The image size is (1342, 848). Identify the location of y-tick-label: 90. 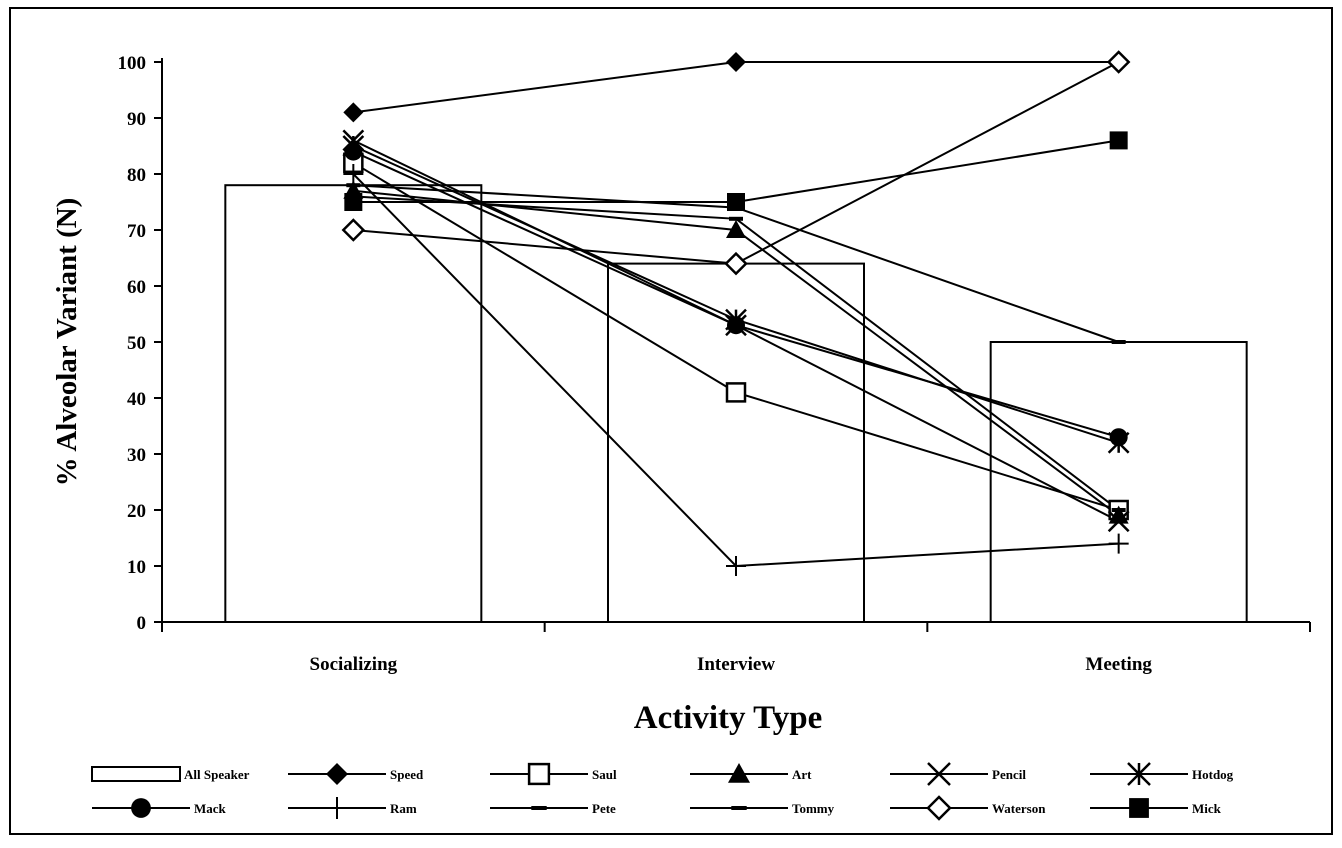
(136, 119).